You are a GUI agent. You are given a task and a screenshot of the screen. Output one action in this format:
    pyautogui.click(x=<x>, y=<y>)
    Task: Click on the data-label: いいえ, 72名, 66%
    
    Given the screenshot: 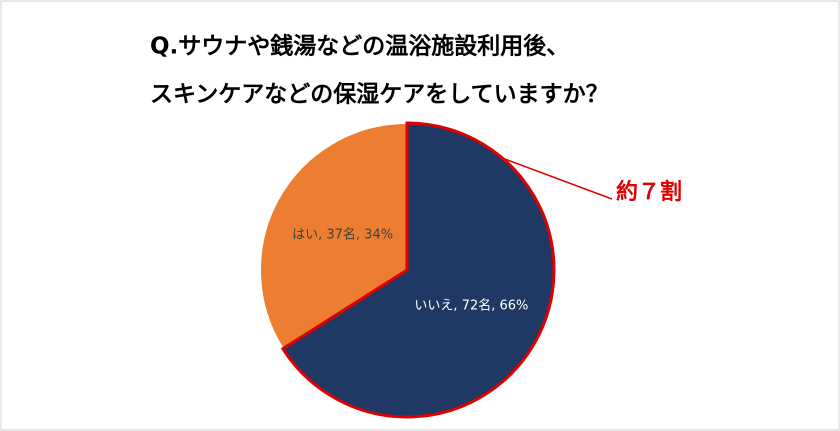 What is the action you would take?
    pyautogui.click(x=471, y=305)
    